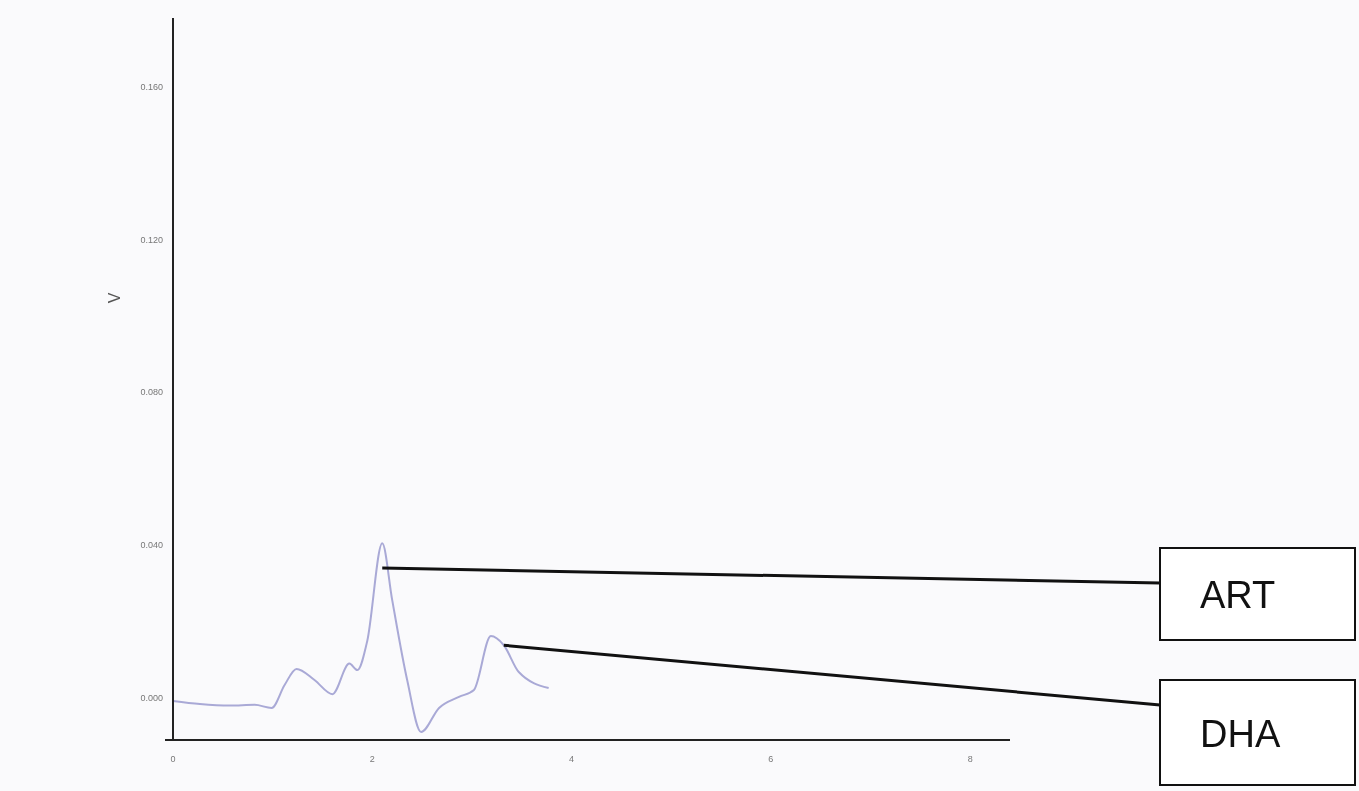  Describe the element at coordinates (151, 86) in the screenshot. I see `y-tick-label: 0.160` at that location.